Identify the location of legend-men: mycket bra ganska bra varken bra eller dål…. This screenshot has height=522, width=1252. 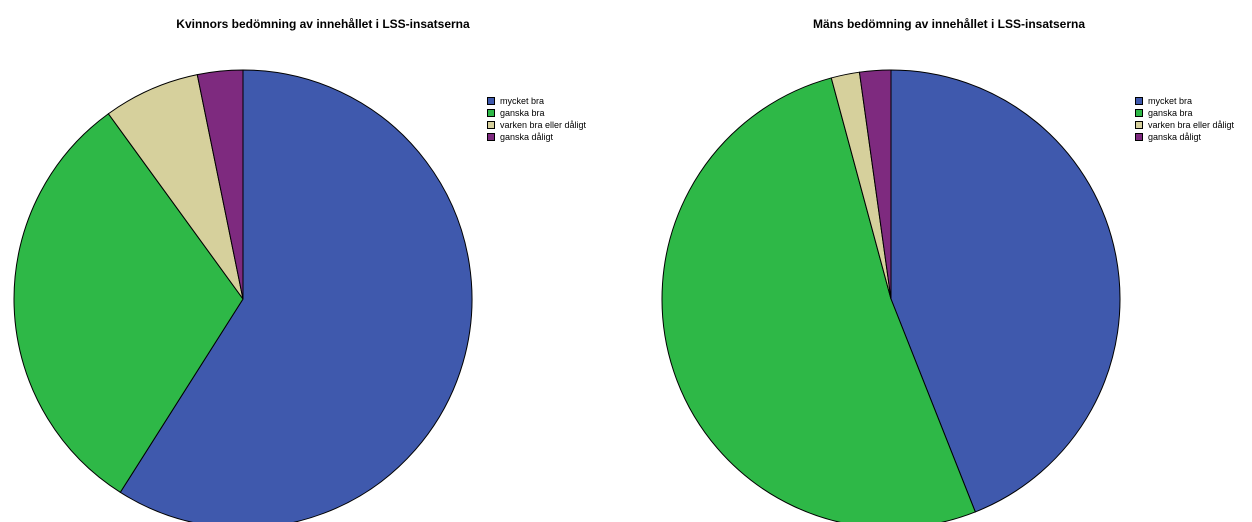
(1184, 119).